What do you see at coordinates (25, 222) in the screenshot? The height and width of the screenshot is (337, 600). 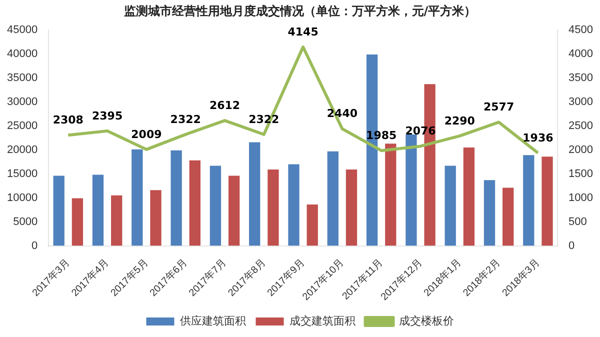 I see `y-tick-label: 5000` at bounding box center [25, 222].